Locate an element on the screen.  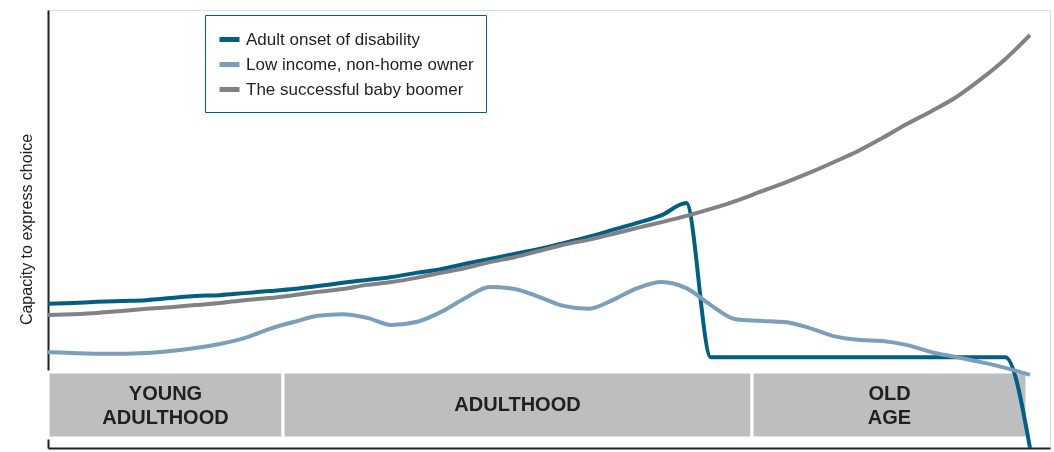
annotation: OLD AGE is located at coordinates (889, 405).